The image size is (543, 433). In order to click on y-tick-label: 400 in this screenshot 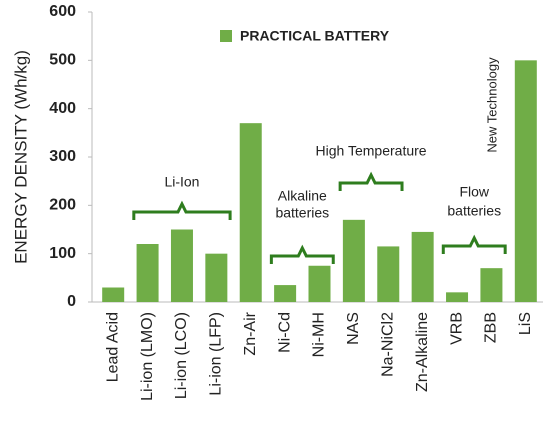, I will do `click(62, 108)`.